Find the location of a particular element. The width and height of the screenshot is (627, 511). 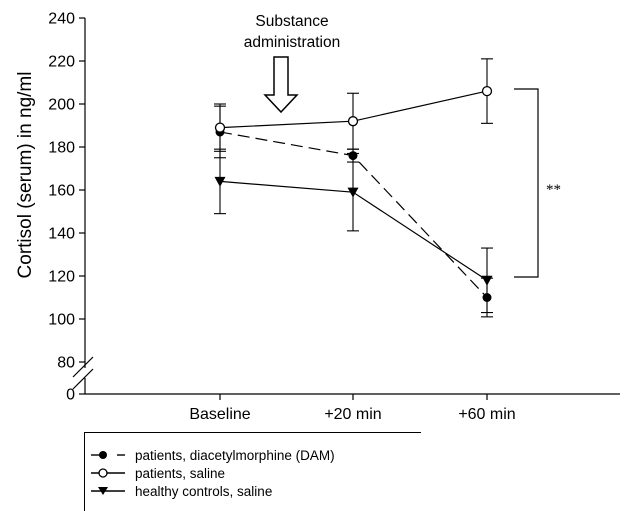

y-tick-label: 160 is located at coordinates (61, 191).